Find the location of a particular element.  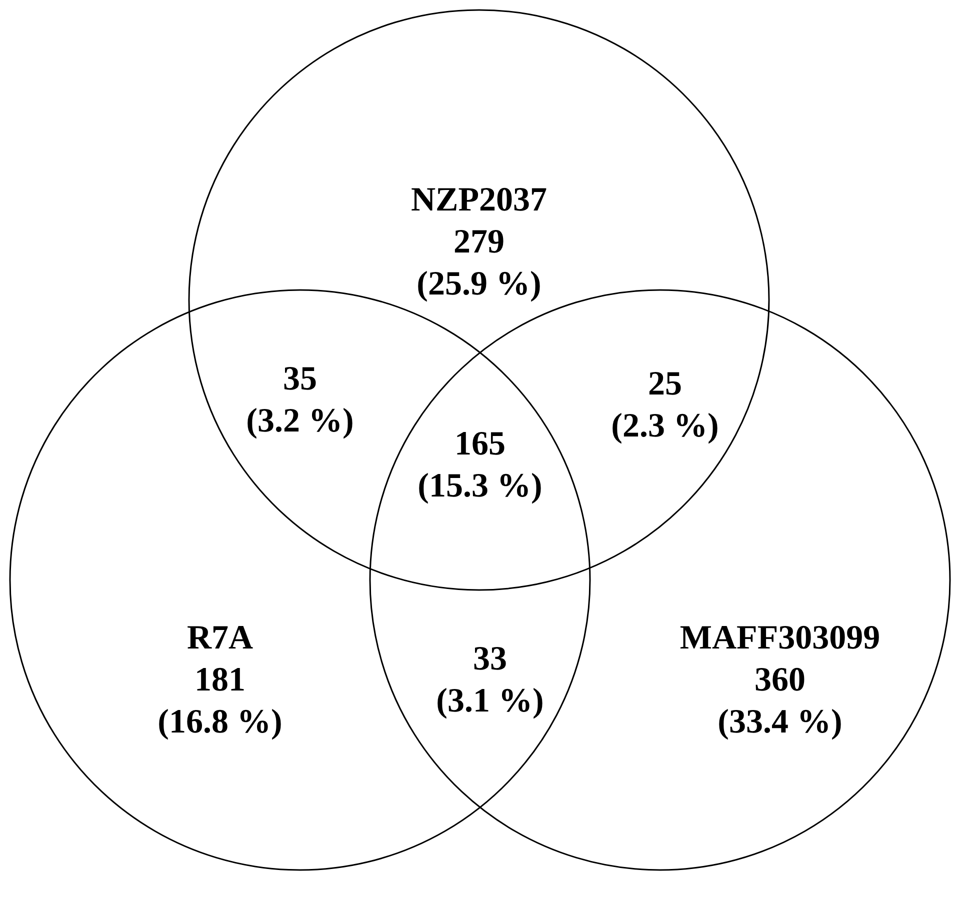

text: 35 (3.2 %) is located at coordinates (300, 400).